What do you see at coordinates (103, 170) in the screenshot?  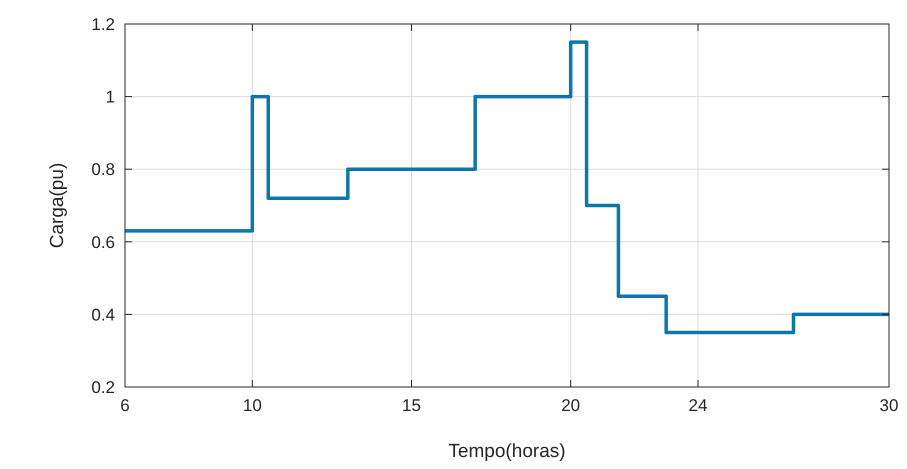 I see `y-tick-label: 0.8` at bounding box center [103, 170].